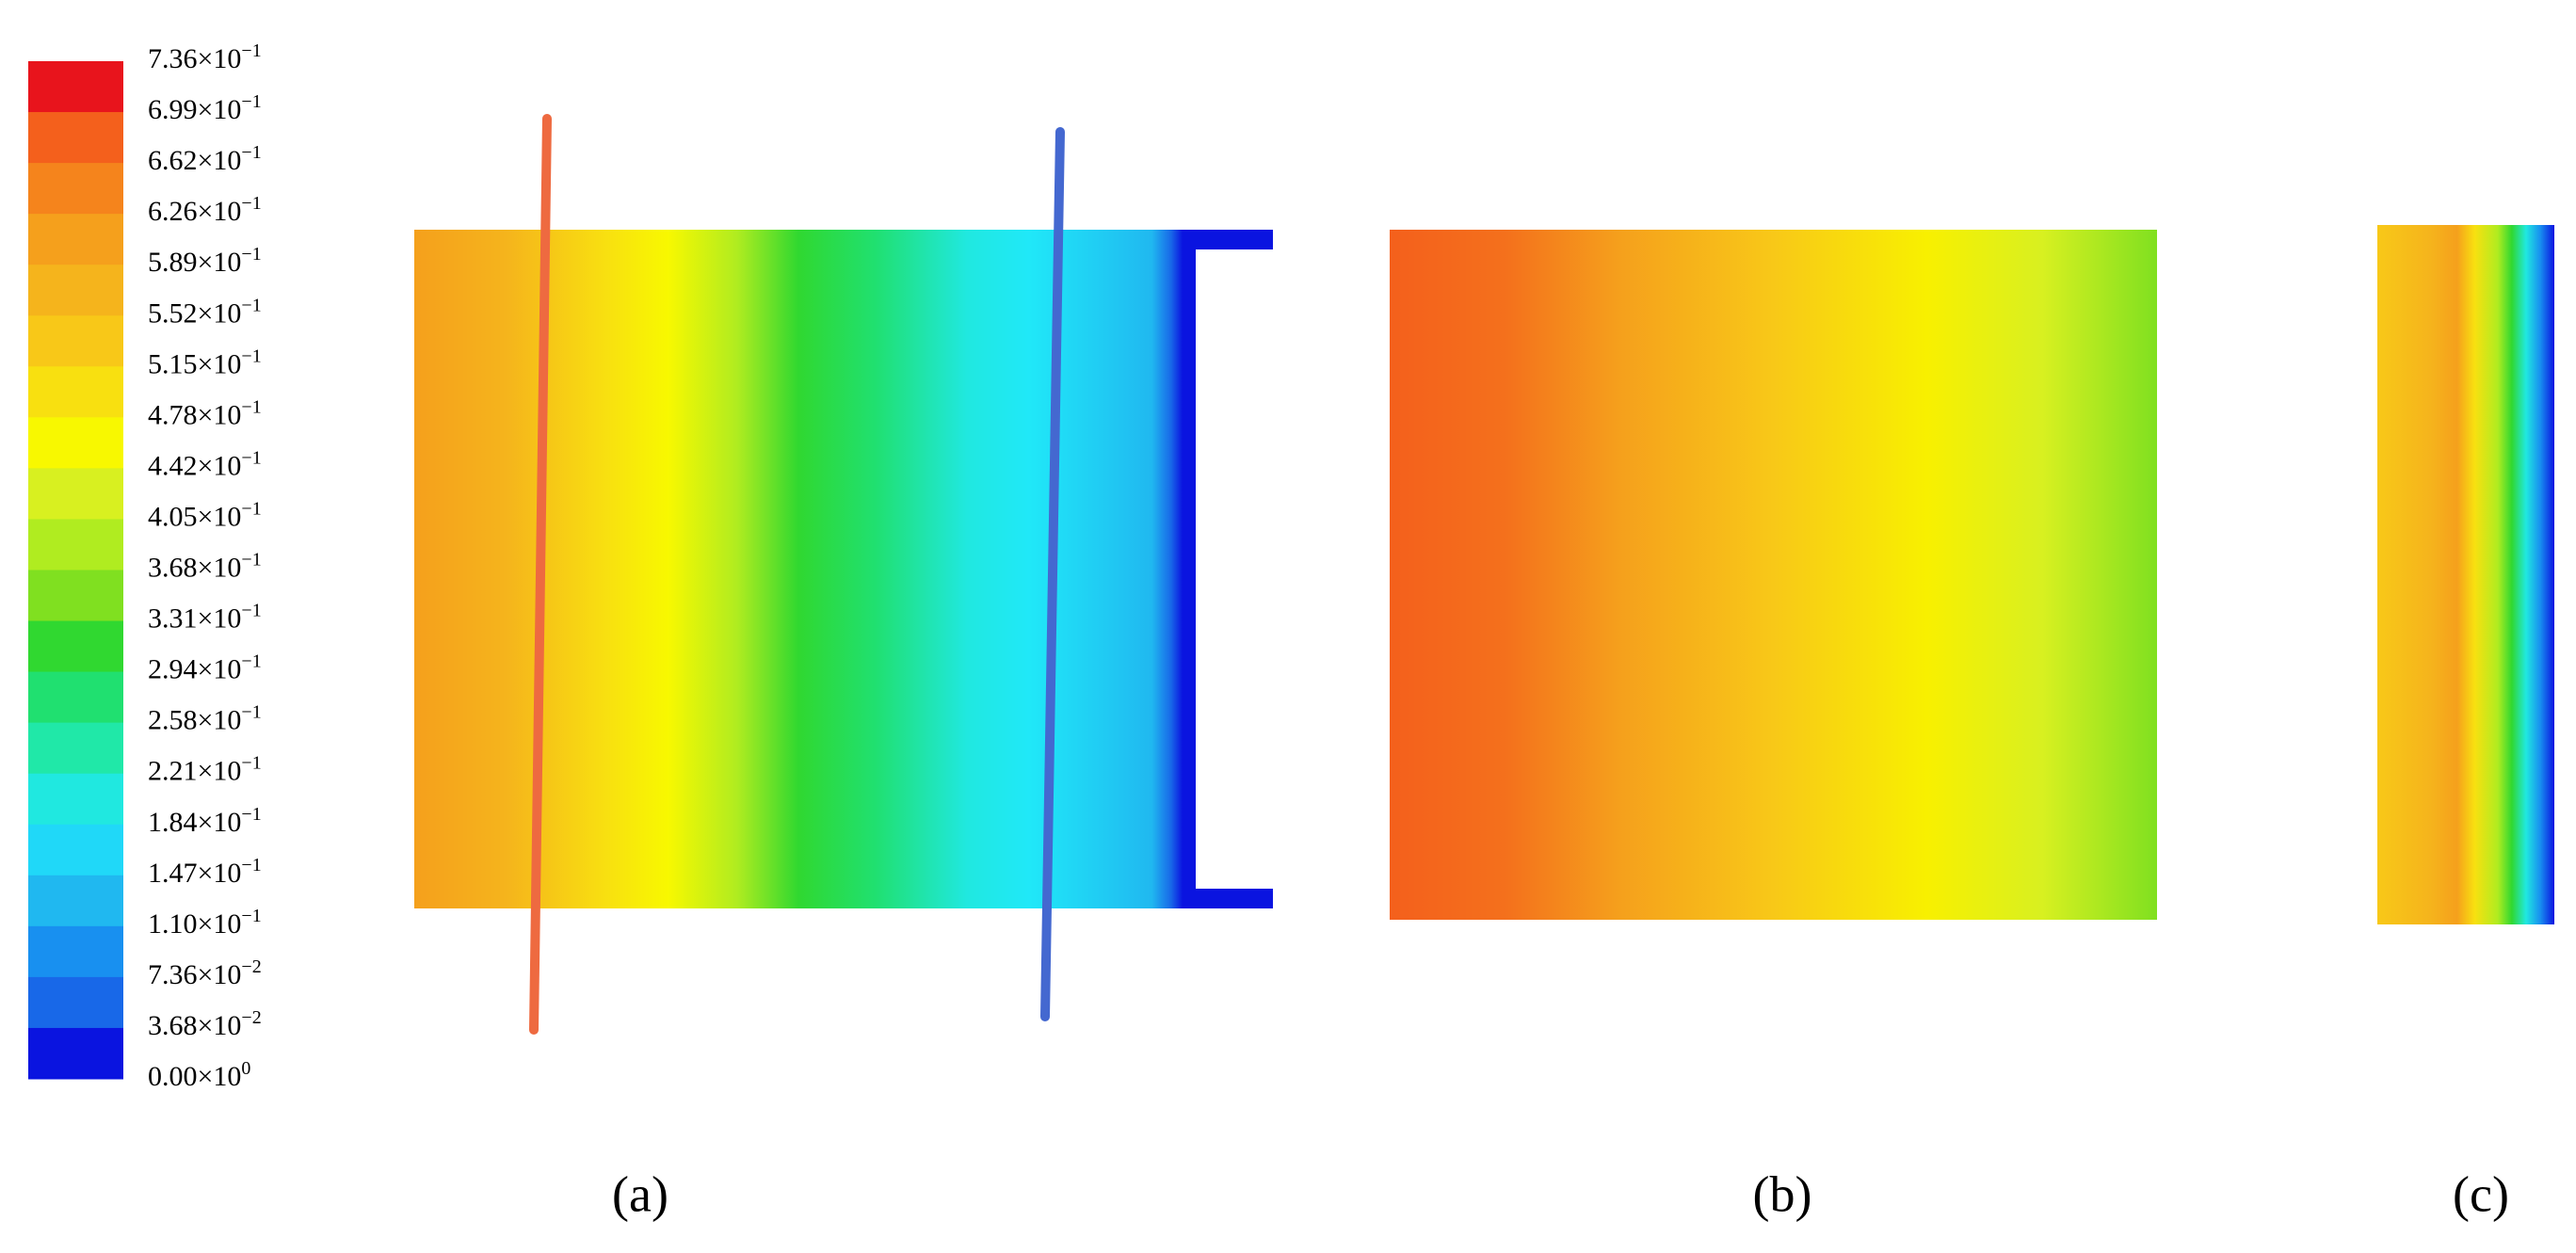 Image resolution: width=2576 pixels, height=1253 pixels. What do you see at coordinates (194, 313) in the screenshot?
I see `label-base: 5.52×10` at bounding box center [194, 313].